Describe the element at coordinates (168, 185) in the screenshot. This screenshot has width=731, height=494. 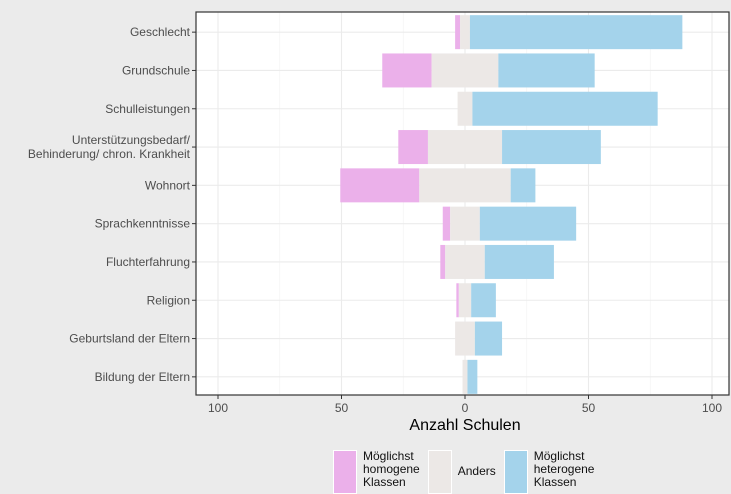
I see `y-tick-label: Wohnort` at that location.